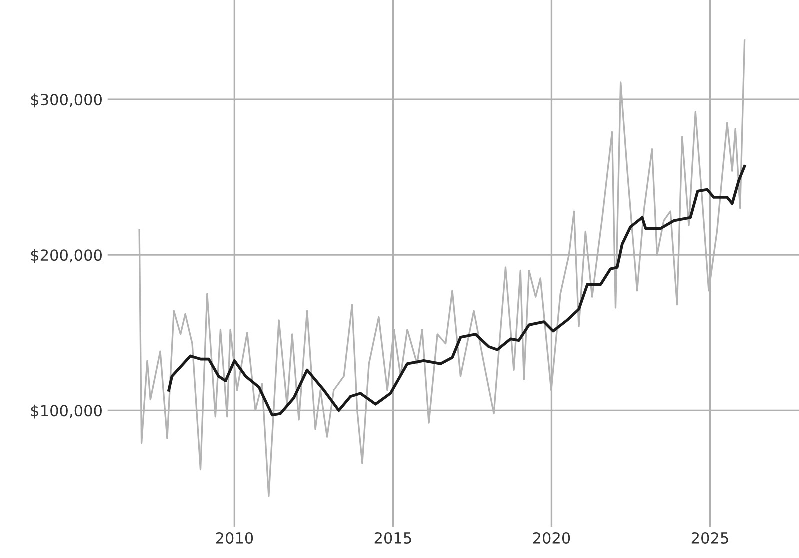  Describe the element at coordinates (66, 411) in the screenshot. I see `y-tick-label: $100,000` at that location.